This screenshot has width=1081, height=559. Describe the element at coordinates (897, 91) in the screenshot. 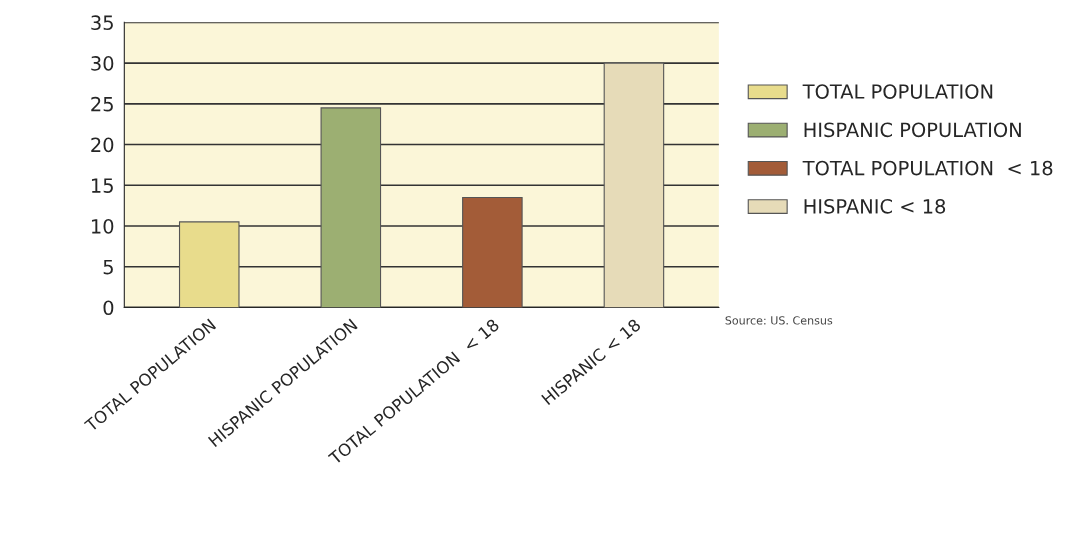

I see `legend-label: TOTAL POPULATION` at that location.